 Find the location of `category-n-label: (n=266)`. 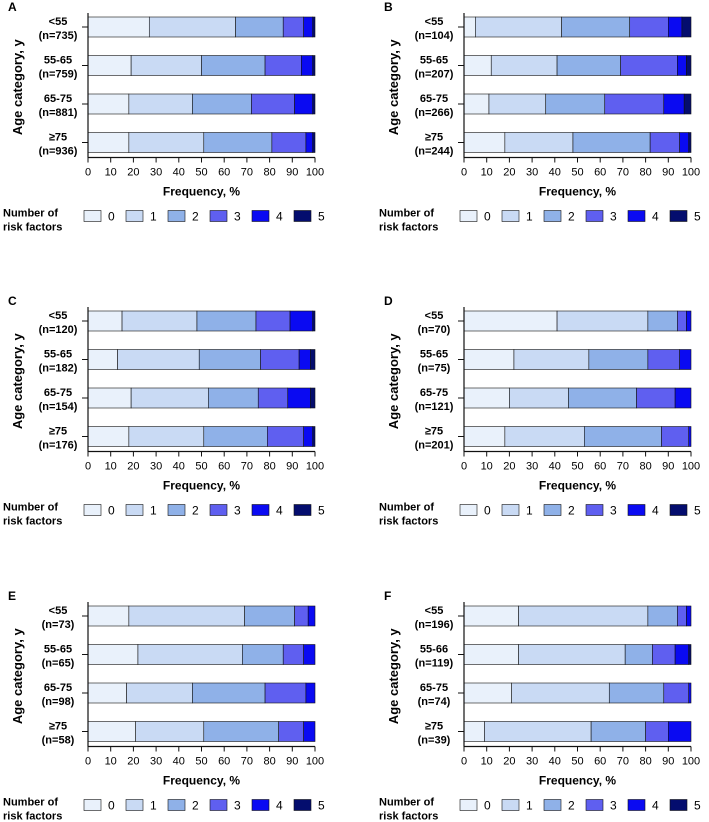

category-n-label: (n=266) is located at coordinates (434, 113).